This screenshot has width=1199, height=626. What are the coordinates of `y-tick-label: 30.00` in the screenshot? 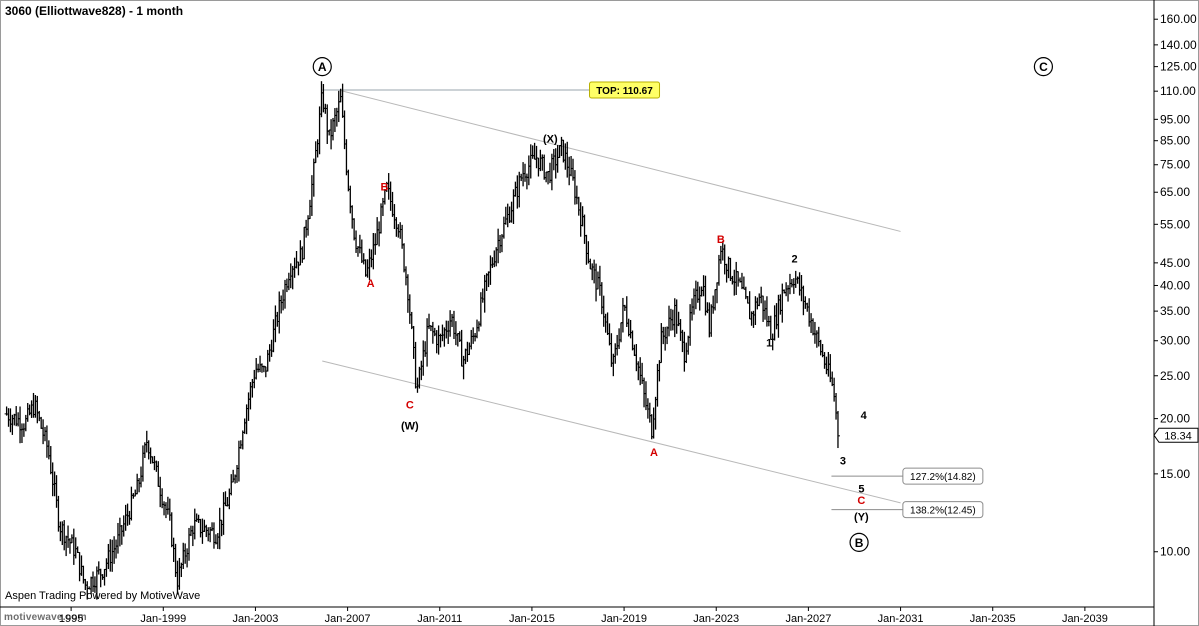 It's located at (1175, 341).